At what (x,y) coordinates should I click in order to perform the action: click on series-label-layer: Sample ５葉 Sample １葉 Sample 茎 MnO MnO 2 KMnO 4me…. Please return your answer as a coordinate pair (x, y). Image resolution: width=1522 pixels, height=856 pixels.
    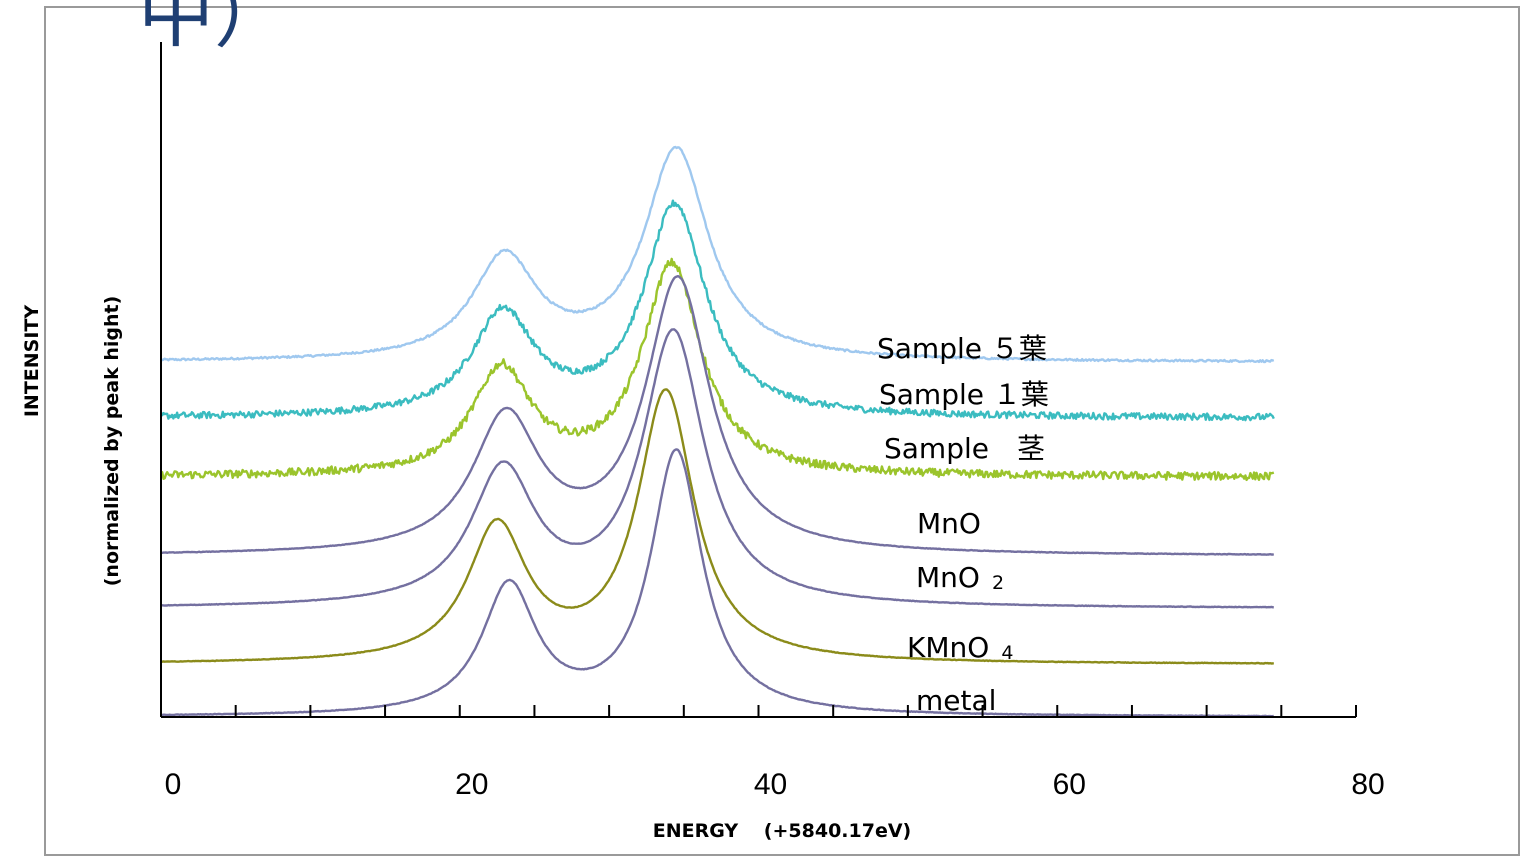
    Looking at the image, I should click on (963, 524).